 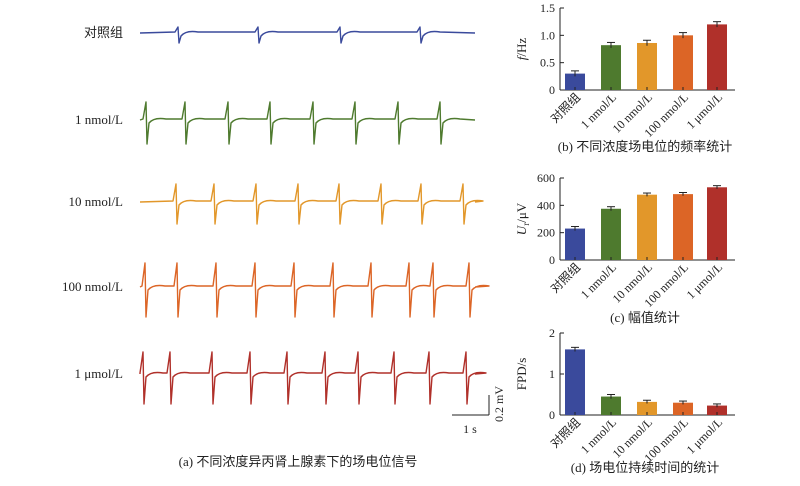 What do you see at coordinates (547, 63) in the screenshot?
I see `y-tick-label: 0.5` at bounding box center [547, 63].